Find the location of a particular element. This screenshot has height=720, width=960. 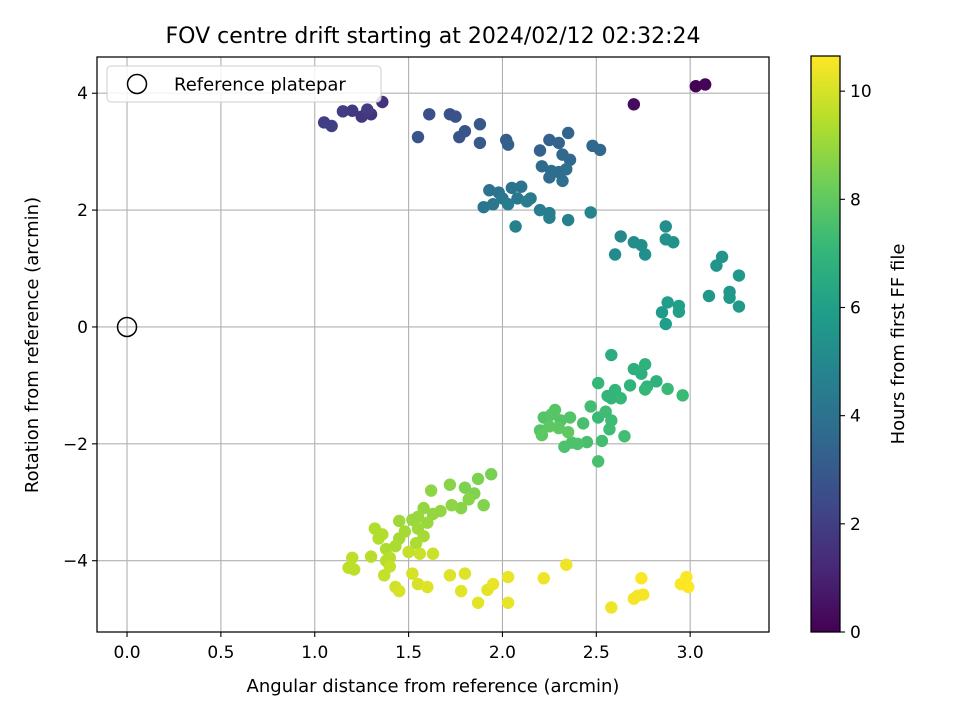

x-tick-label: 2.0 is located at coordinates (502, 653).